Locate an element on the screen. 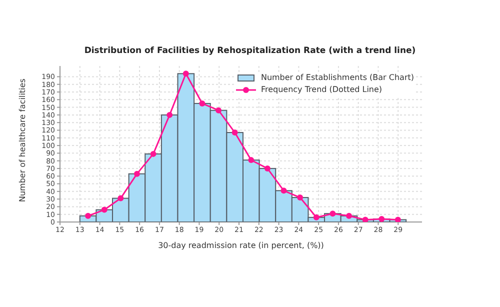 The height and width of the screenshot is (307, 500). legend-label: Frequency Trend (Dotted Line) is located at coordinates (321, 90).